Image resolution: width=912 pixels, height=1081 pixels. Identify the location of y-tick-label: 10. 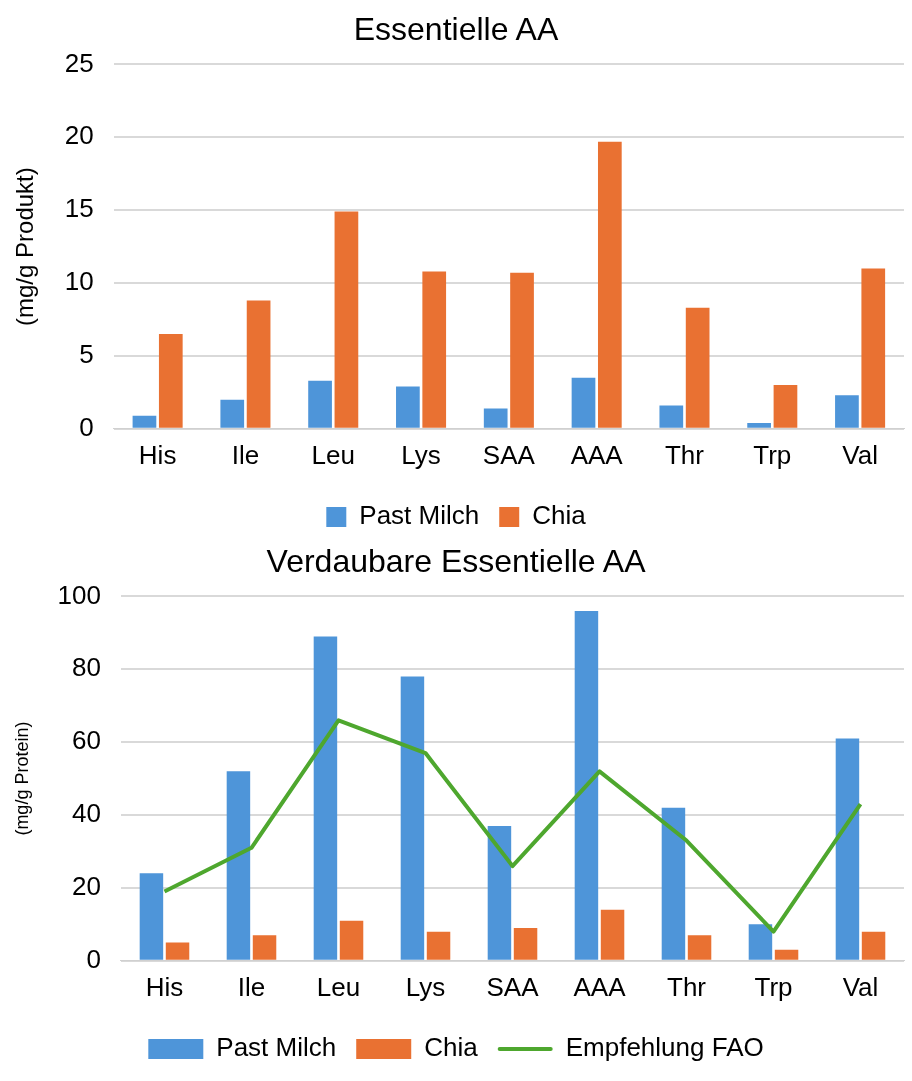
(79, 281).